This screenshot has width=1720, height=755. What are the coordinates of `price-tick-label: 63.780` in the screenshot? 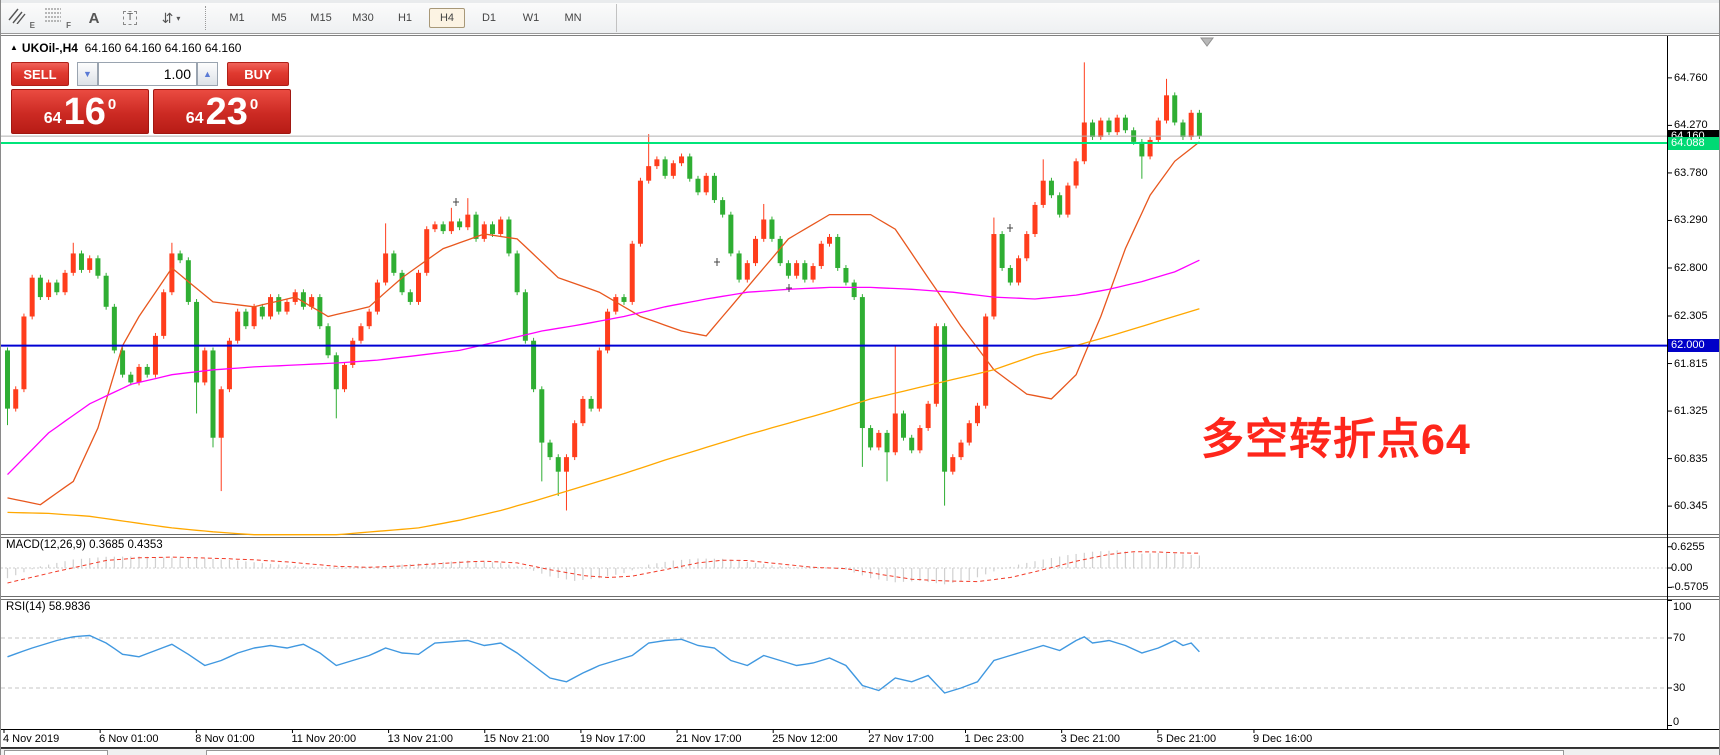 It's located at (1691, 172).